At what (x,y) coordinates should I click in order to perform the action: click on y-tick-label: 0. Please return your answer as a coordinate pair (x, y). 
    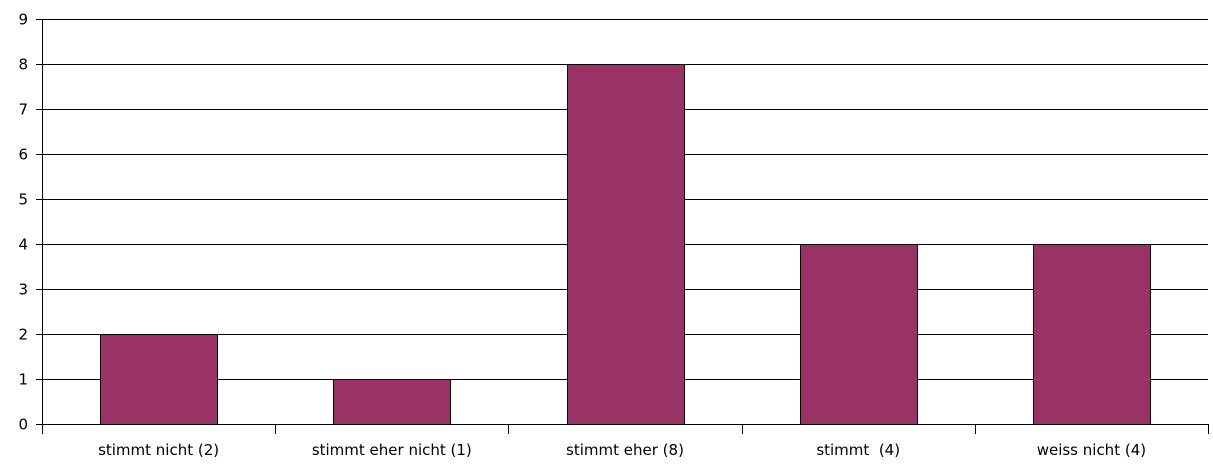
    Looking at the image, I should click on (23, 425).